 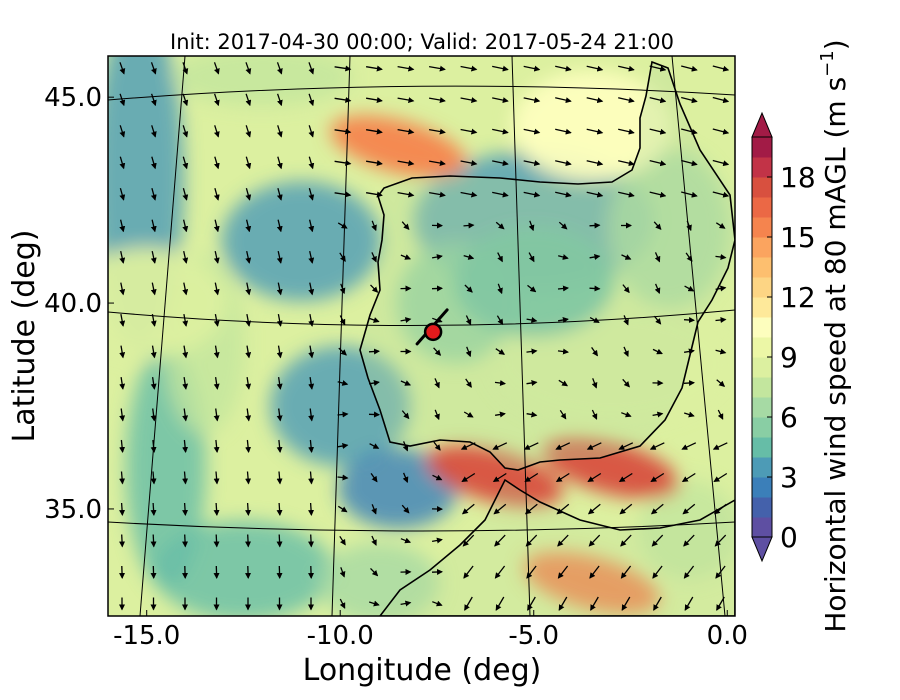 What do you see at coordinates (789, 357) in the screenshot?
I see `colorbar-tick-label: 9` at bounding box center [789, 357].